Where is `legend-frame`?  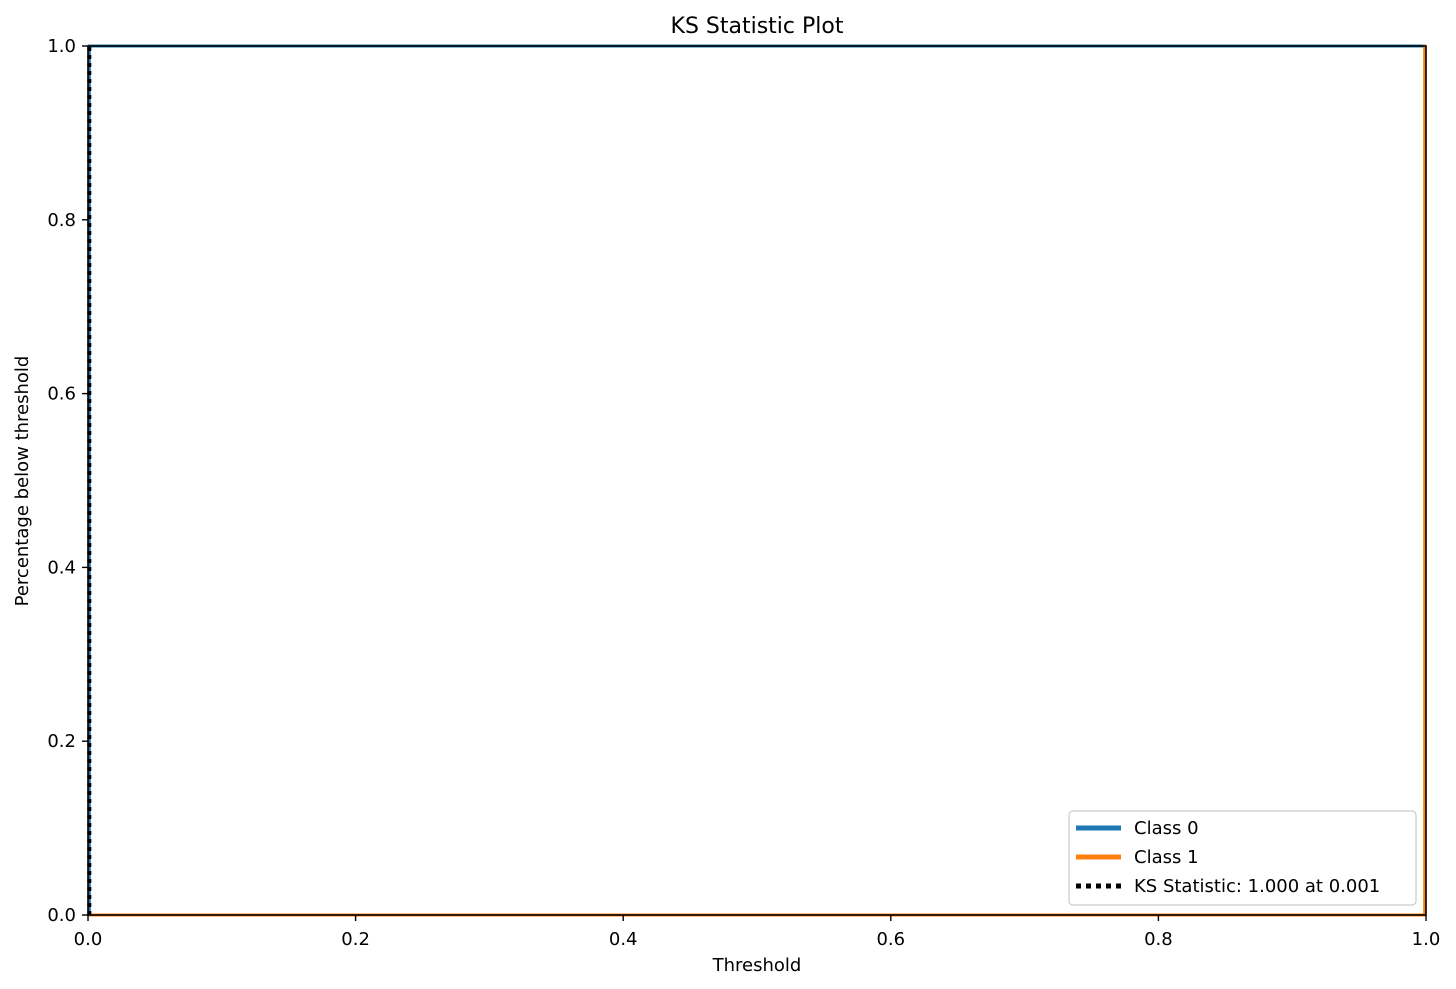
legend-frame is located at coordinates (1242, 858).